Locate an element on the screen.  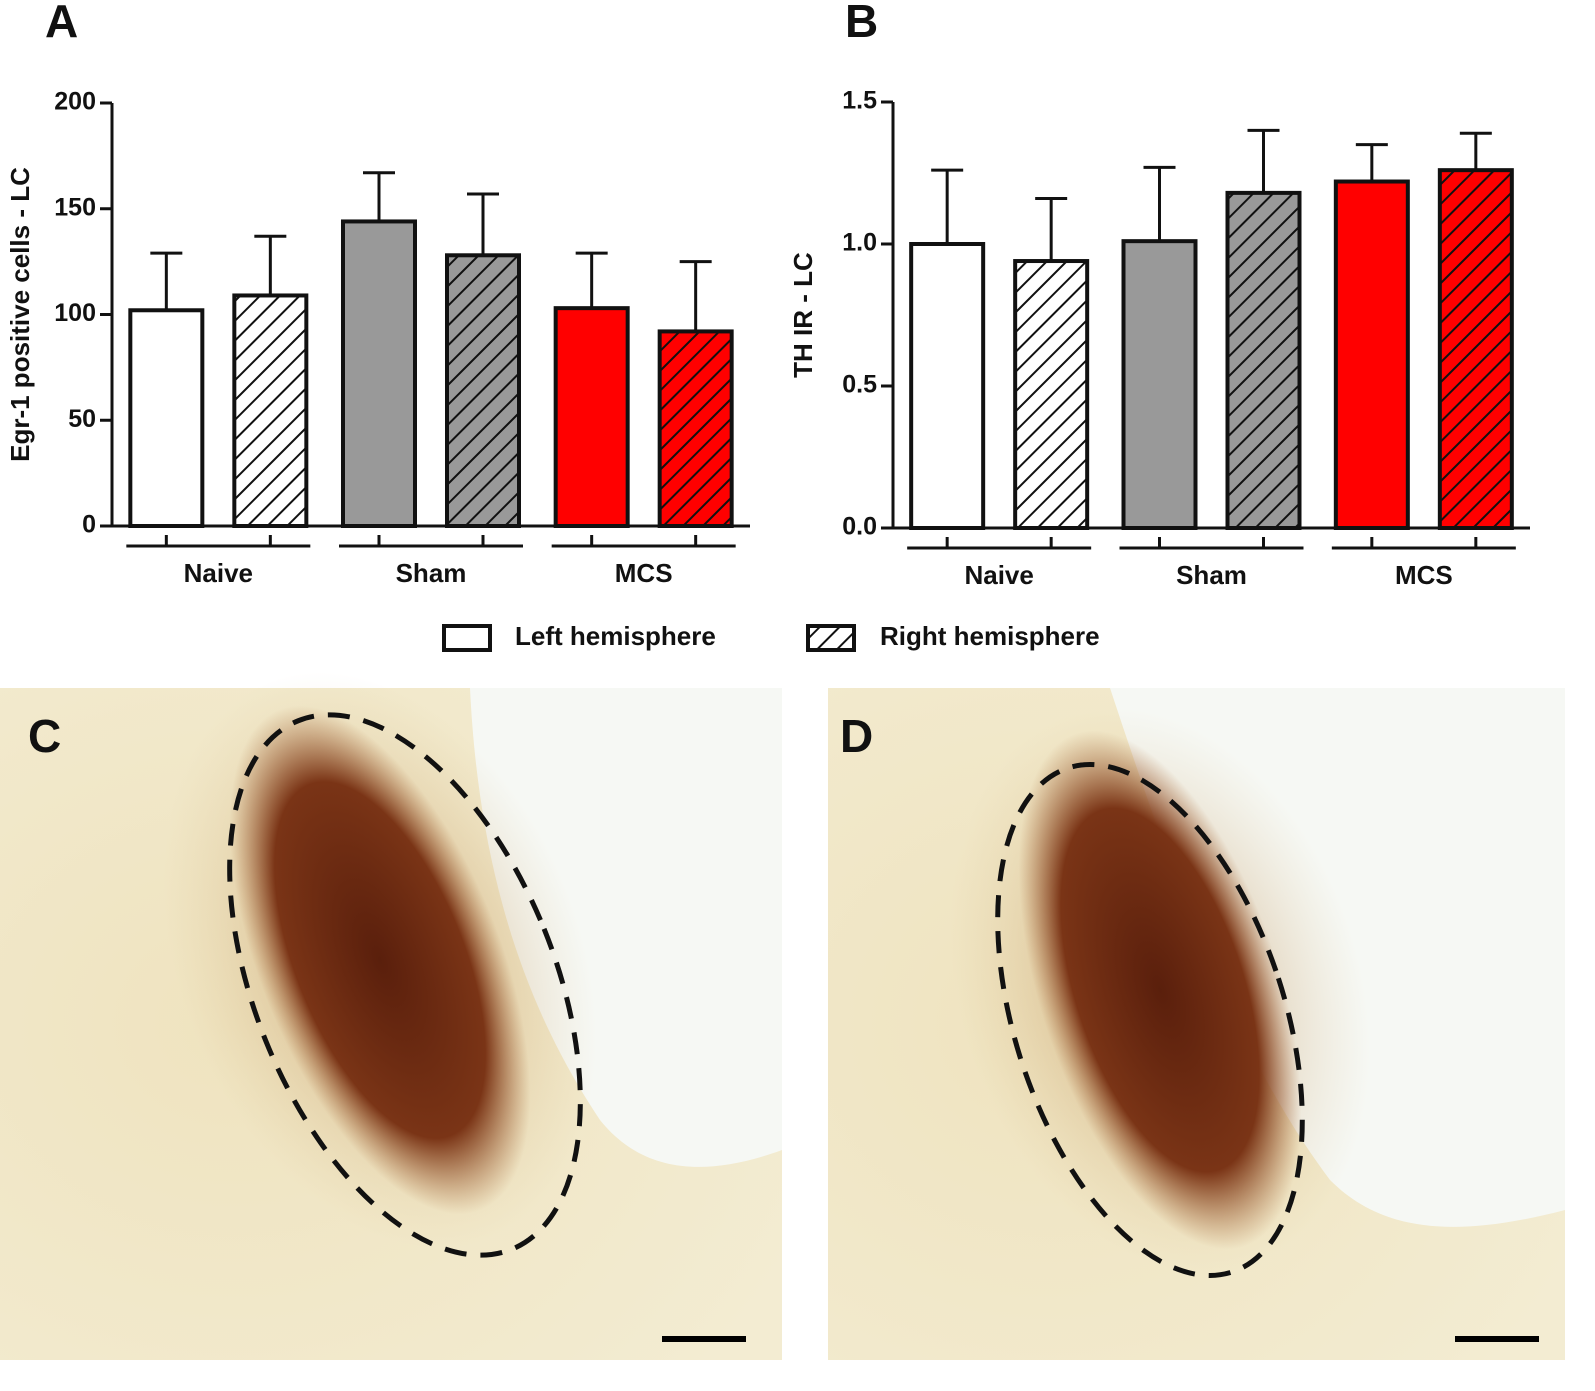
y-axis-label: Egr-1 positive cells - LC is located at coordinates (20, 314).